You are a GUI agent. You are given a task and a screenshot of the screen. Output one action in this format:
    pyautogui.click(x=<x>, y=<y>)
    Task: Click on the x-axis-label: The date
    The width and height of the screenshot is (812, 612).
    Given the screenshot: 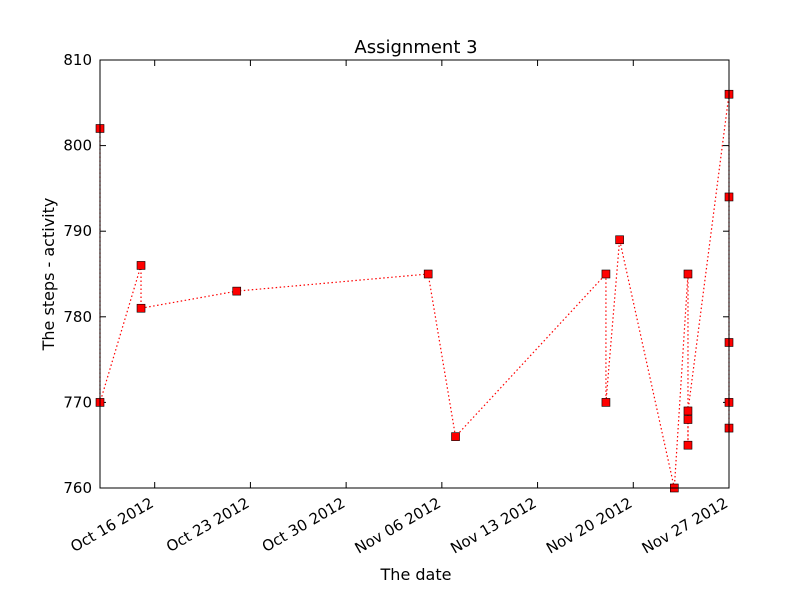 What is the action you would take?
    pyautogui.click(x=416, y=574)
    